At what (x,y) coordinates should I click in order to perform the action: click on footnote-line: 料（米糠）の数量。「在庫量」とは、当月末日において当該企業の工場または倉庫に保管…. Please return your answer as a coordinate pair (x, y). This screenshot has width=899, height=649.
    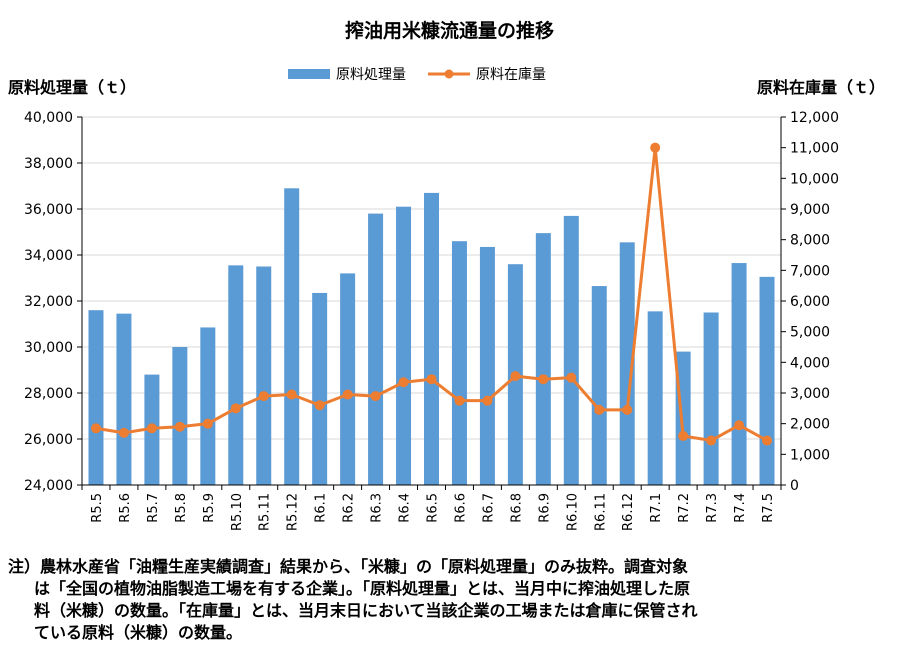
    Looking at the image, I should click on (366, 610).